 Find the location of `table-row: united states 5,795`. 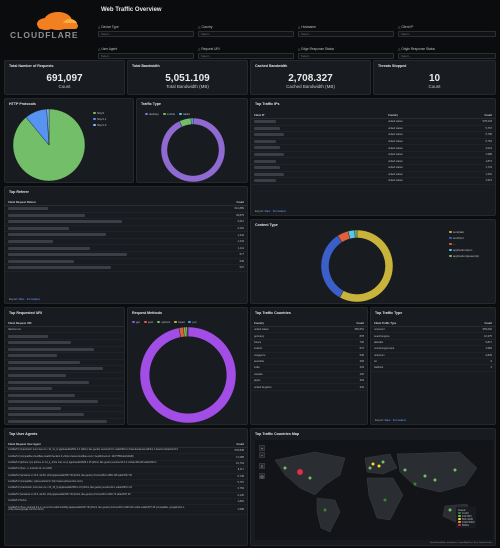

table-row: united states 5,795 is located at coordinates (373, 135).